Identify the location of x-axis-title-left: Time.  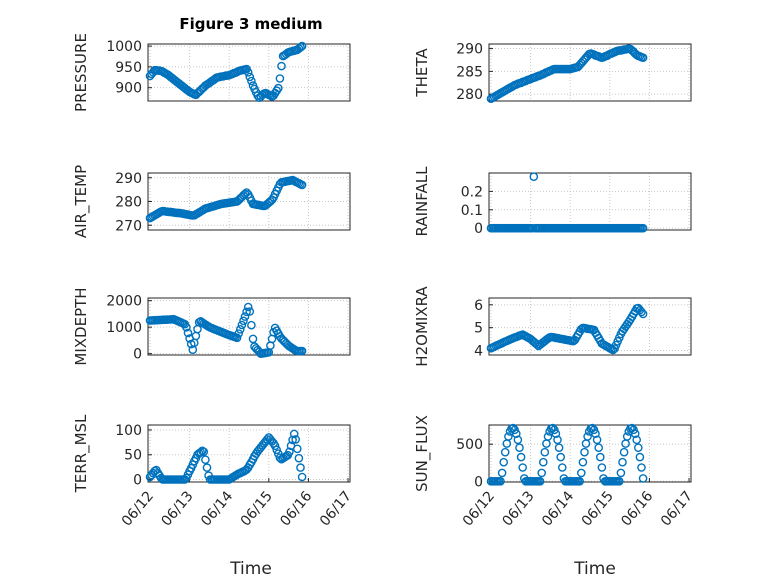
(250, 569).